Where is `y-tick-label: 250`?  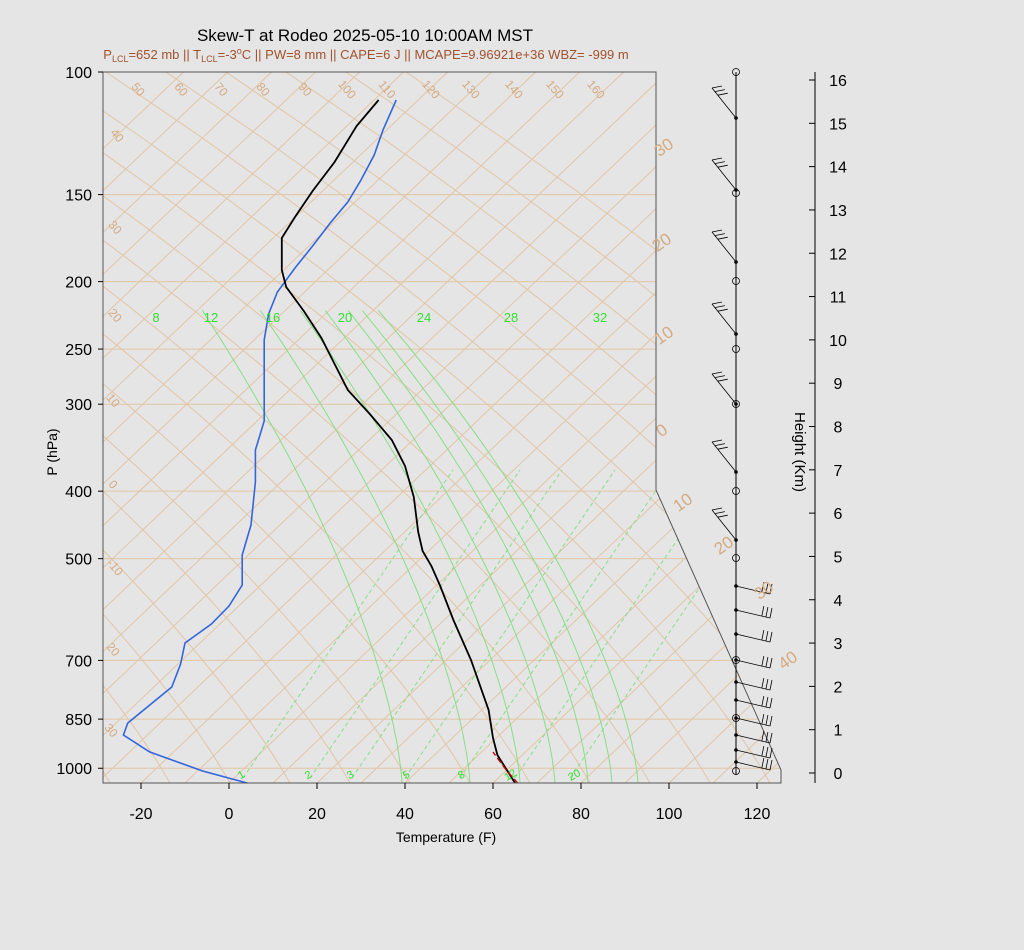
y-tick-label: 250 is located at coordinates (78, 350).